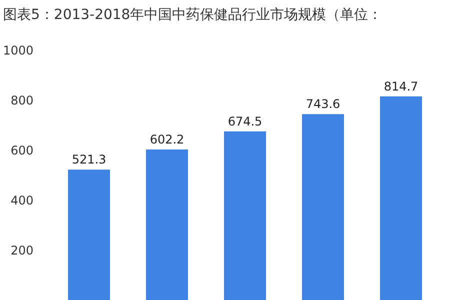 The width and height of the screenshot is (450, 300). What do you see at coordinates (89, 159) in the screenshot?
I see `data-label: 521.3` at bounding box center [89, 159].